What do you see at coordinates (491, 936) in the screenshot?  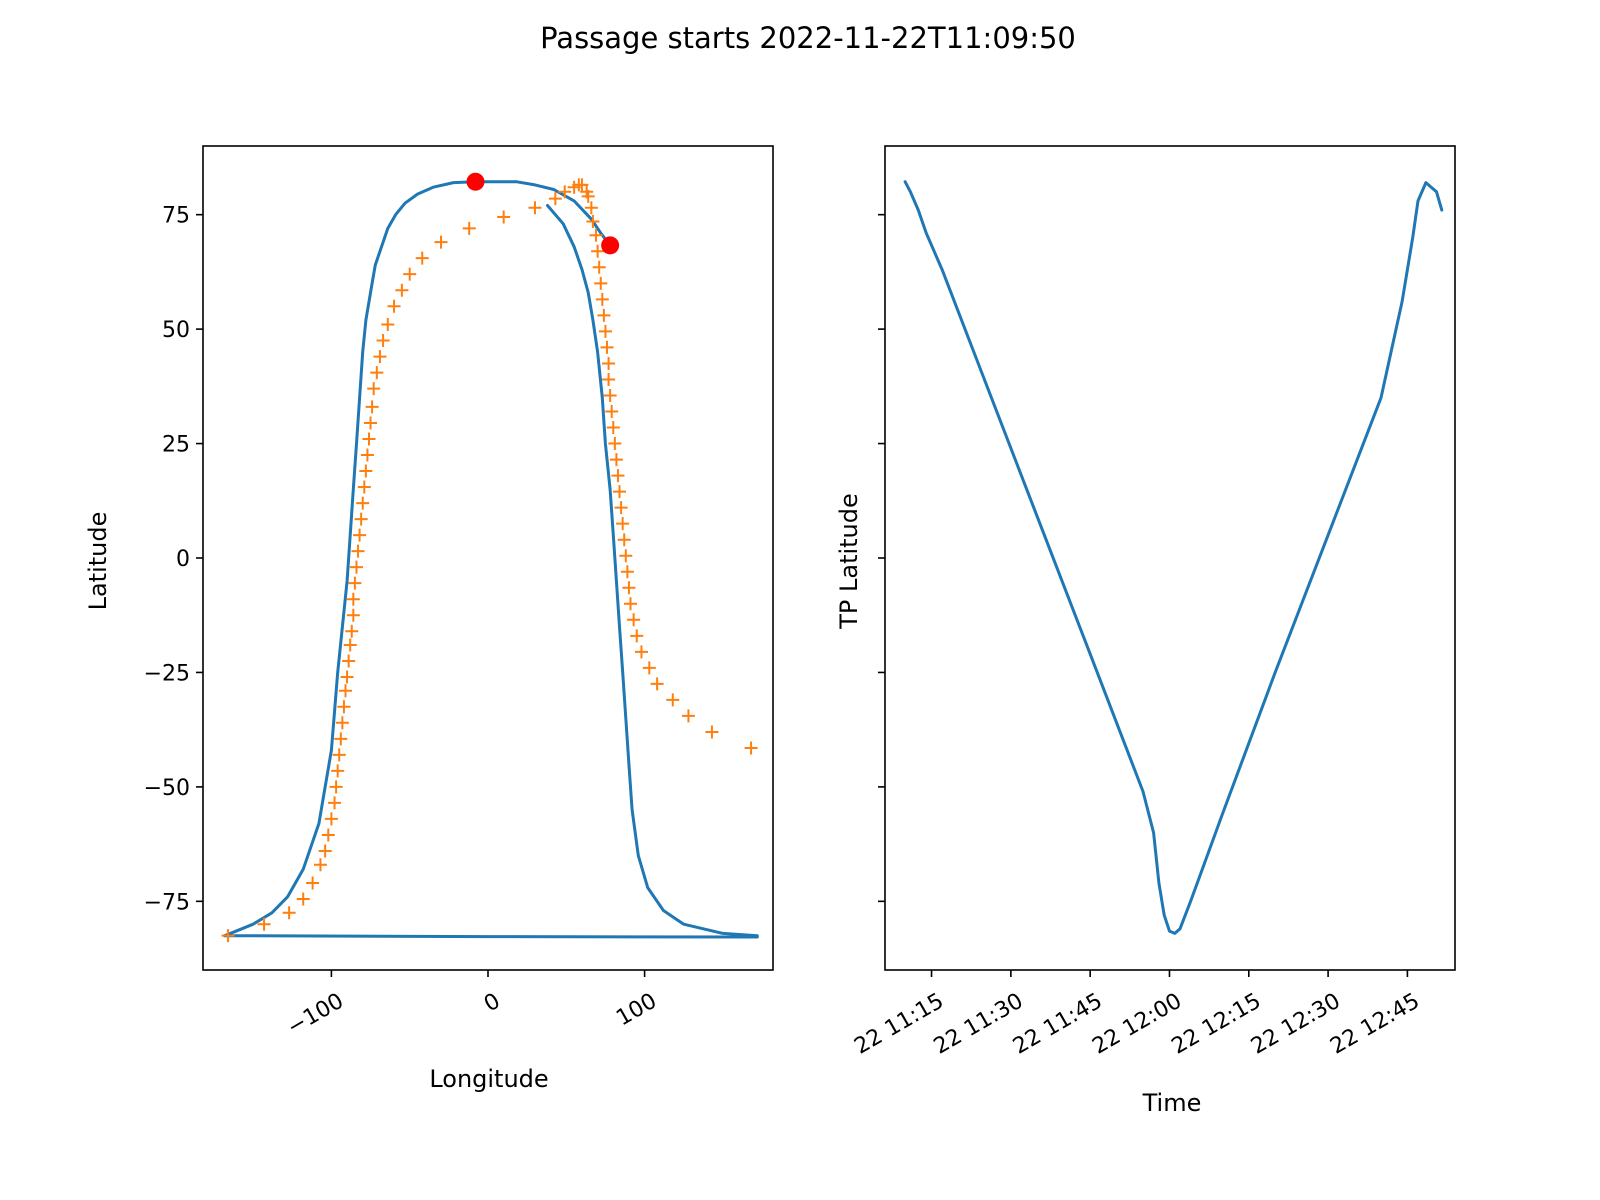 I see `series-line` at bounding box center [491, 936].